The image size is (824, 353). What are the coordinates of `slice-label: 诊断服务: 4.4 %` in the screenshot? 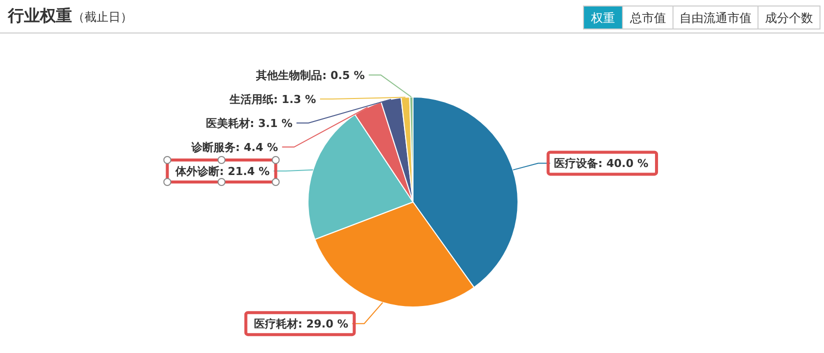 It's located at (234, 147).